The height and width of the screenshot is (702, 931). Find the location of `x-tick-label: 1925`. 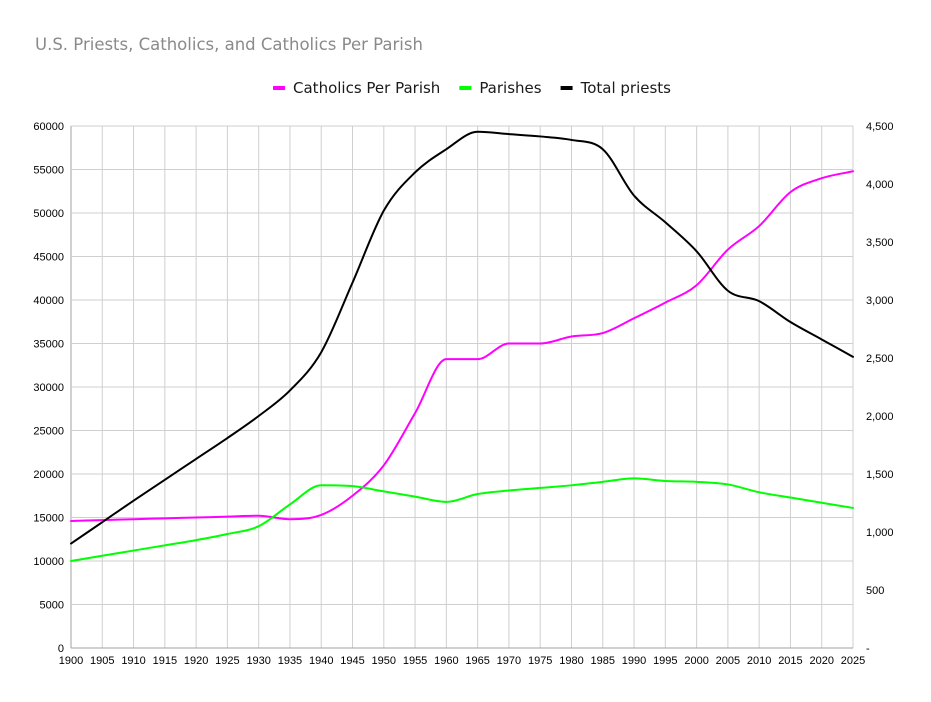

x-tick-label: 1925 is located at coordinates (227, 661).